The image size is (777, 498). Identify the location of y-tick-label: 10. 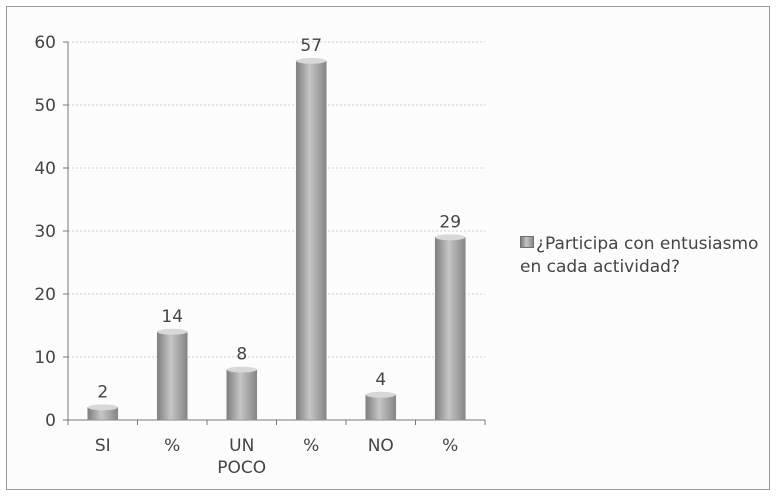
(45, 358).